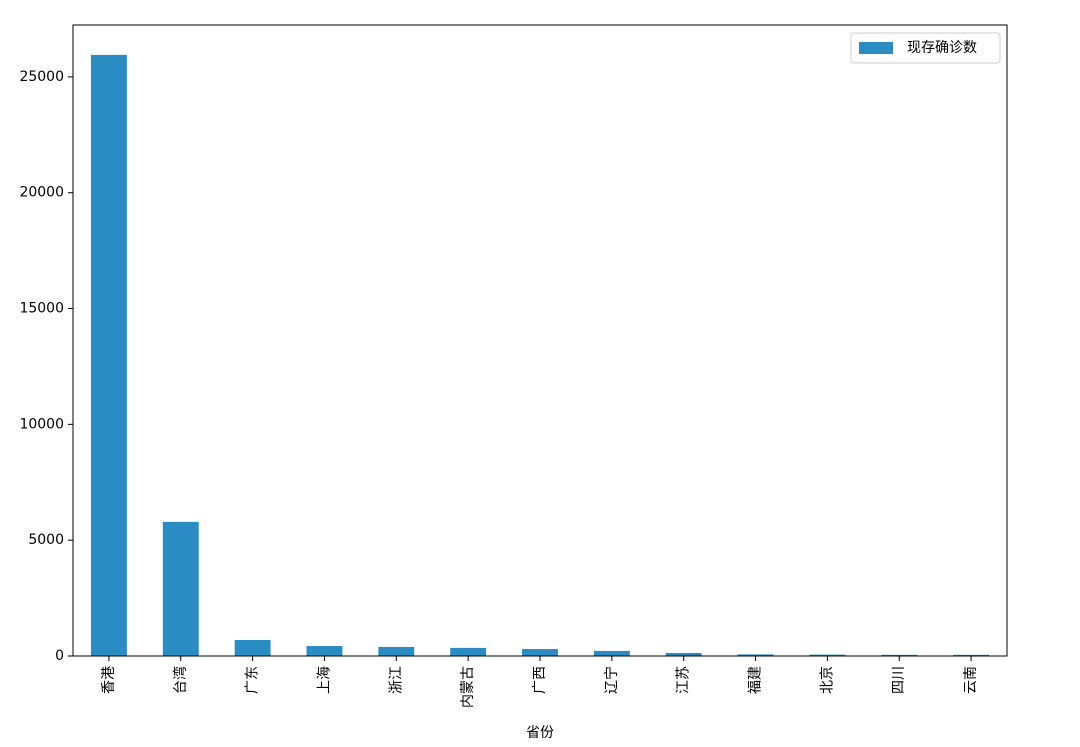 This screenshot has height=747, width=1080. Describe the element at coordinates (756, 680) in the screenshot. I see `x-tick-label: 福建` at that location.